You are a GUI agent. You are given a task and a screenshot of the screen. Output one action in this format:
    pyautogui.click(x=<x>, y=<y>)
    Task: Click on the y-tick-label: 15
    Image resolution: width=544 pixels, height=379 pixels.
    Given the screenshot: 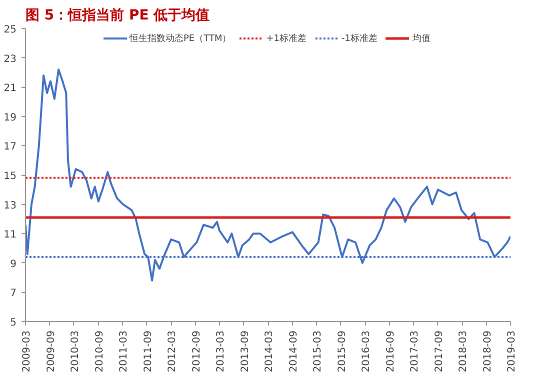 What is the action you would take?
    pyautogui.click(x=10, y=176)
    